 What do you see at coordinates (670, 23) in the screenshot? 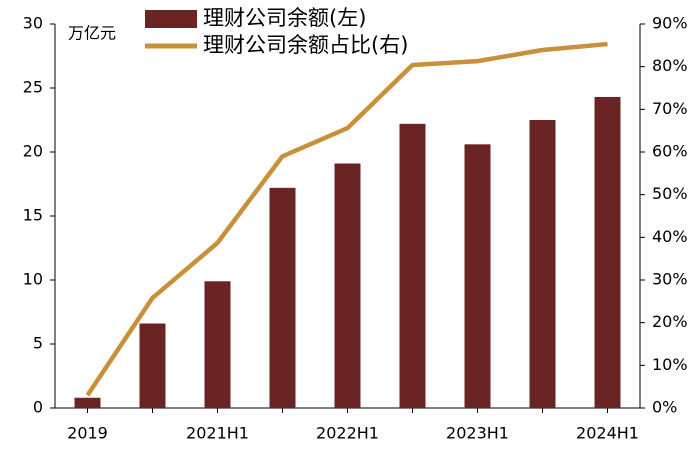
I see `y2-tick-label: 90%` at bounding box center [670, 23].